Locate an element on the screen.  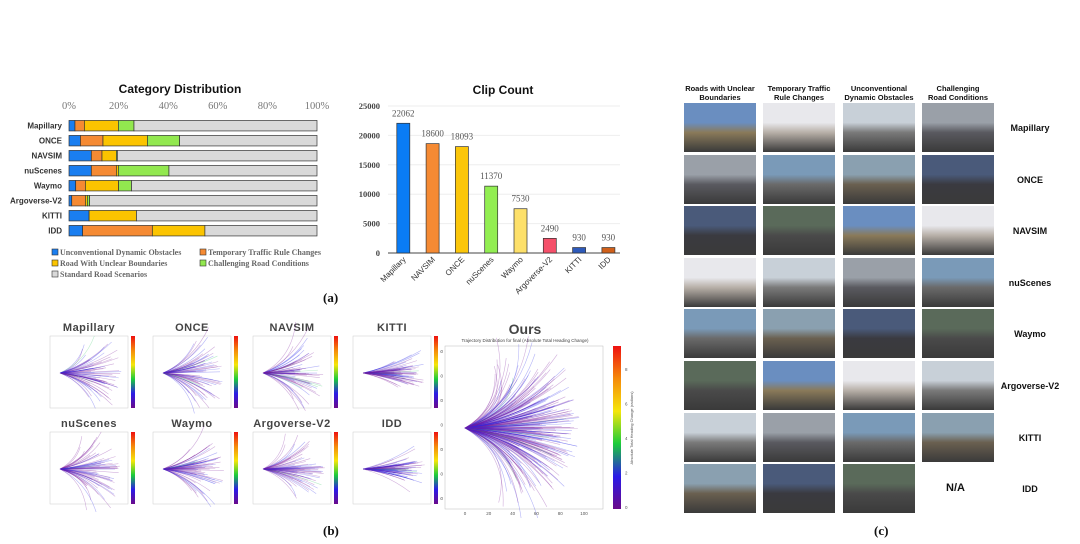
data-label: 18600 is located at coordinates (432, 134).